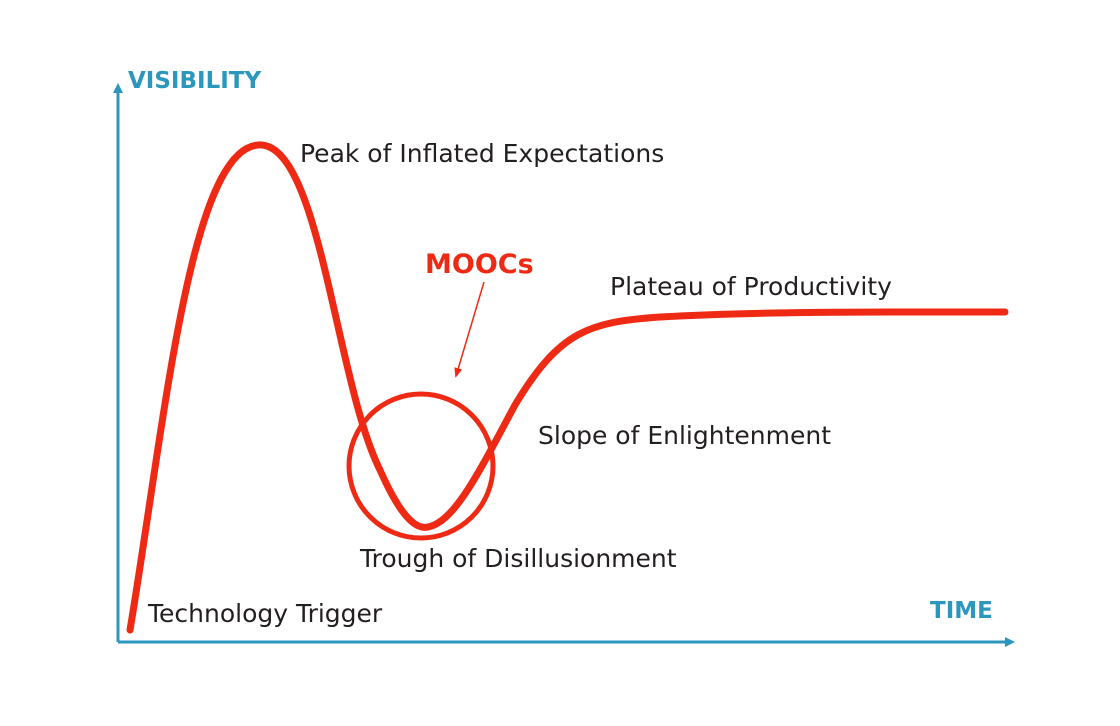 The height and width of the screenshot is (726, 1120). What do you see at coordinates (469, 329) in the screenshot?
I see `annotation-arrow` at bounding box center [469, 329].